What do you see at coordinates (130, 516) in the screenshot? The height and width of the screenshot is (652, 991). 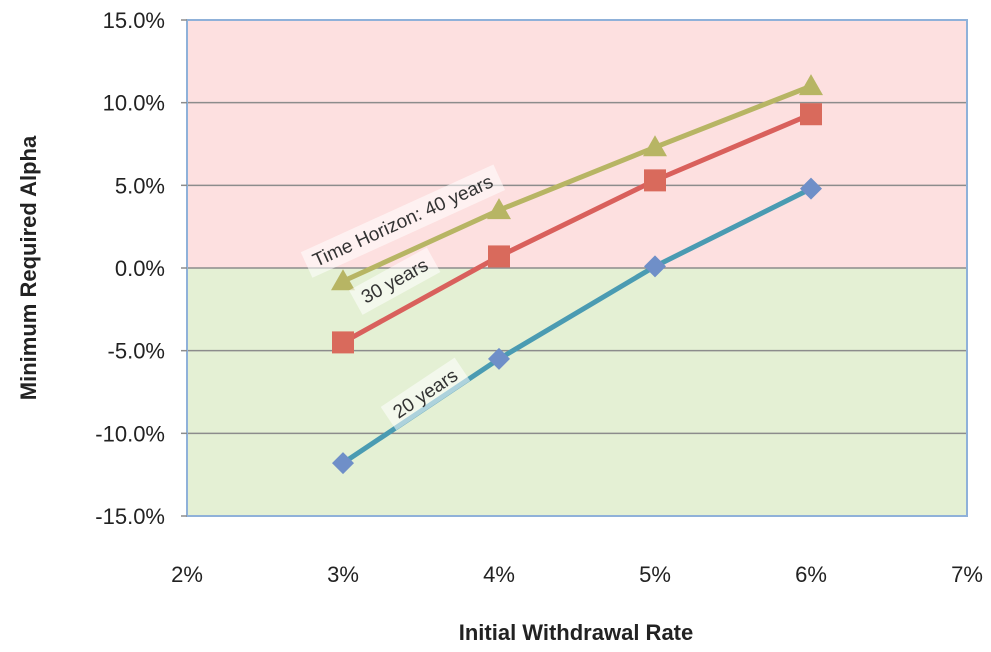 I see `y-tick-label: -15.0%` at bounding box center [130, 516].